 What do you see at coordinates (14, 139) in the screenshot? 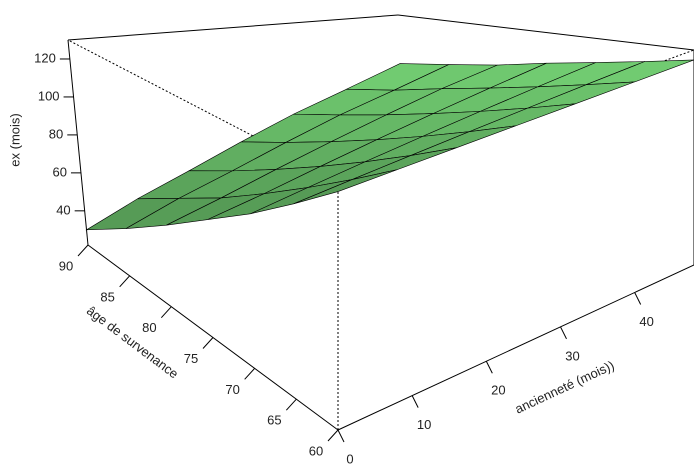
I see `z-axis-label: ex (mois)` at bounding box center [14, 139].